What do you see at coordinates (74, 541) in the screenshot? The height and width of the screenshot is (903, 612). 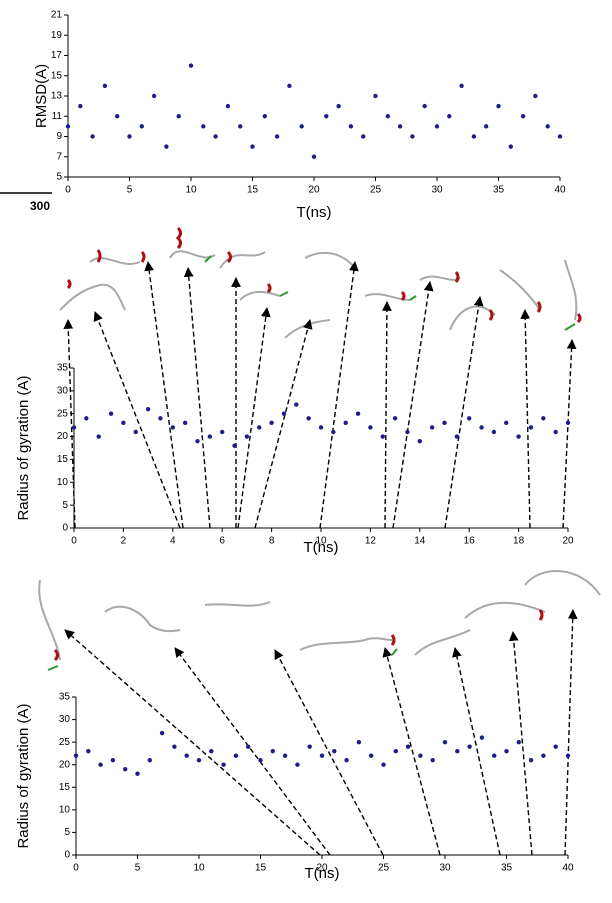 I see `x-tick-label: 0` at bounding box center [74, 541].